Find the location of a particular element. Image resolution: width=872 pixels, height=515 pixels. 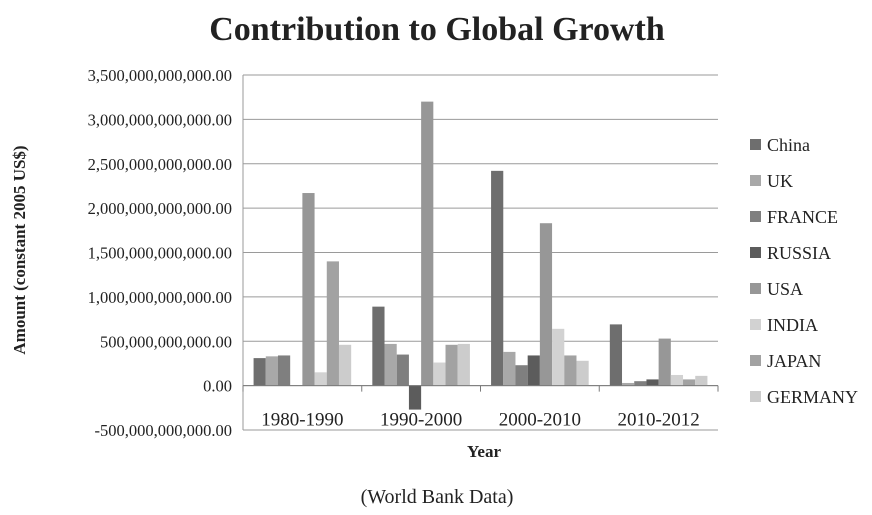

y-tick-label: 500,000,000,000.00 is located at coordinates (166, 341).